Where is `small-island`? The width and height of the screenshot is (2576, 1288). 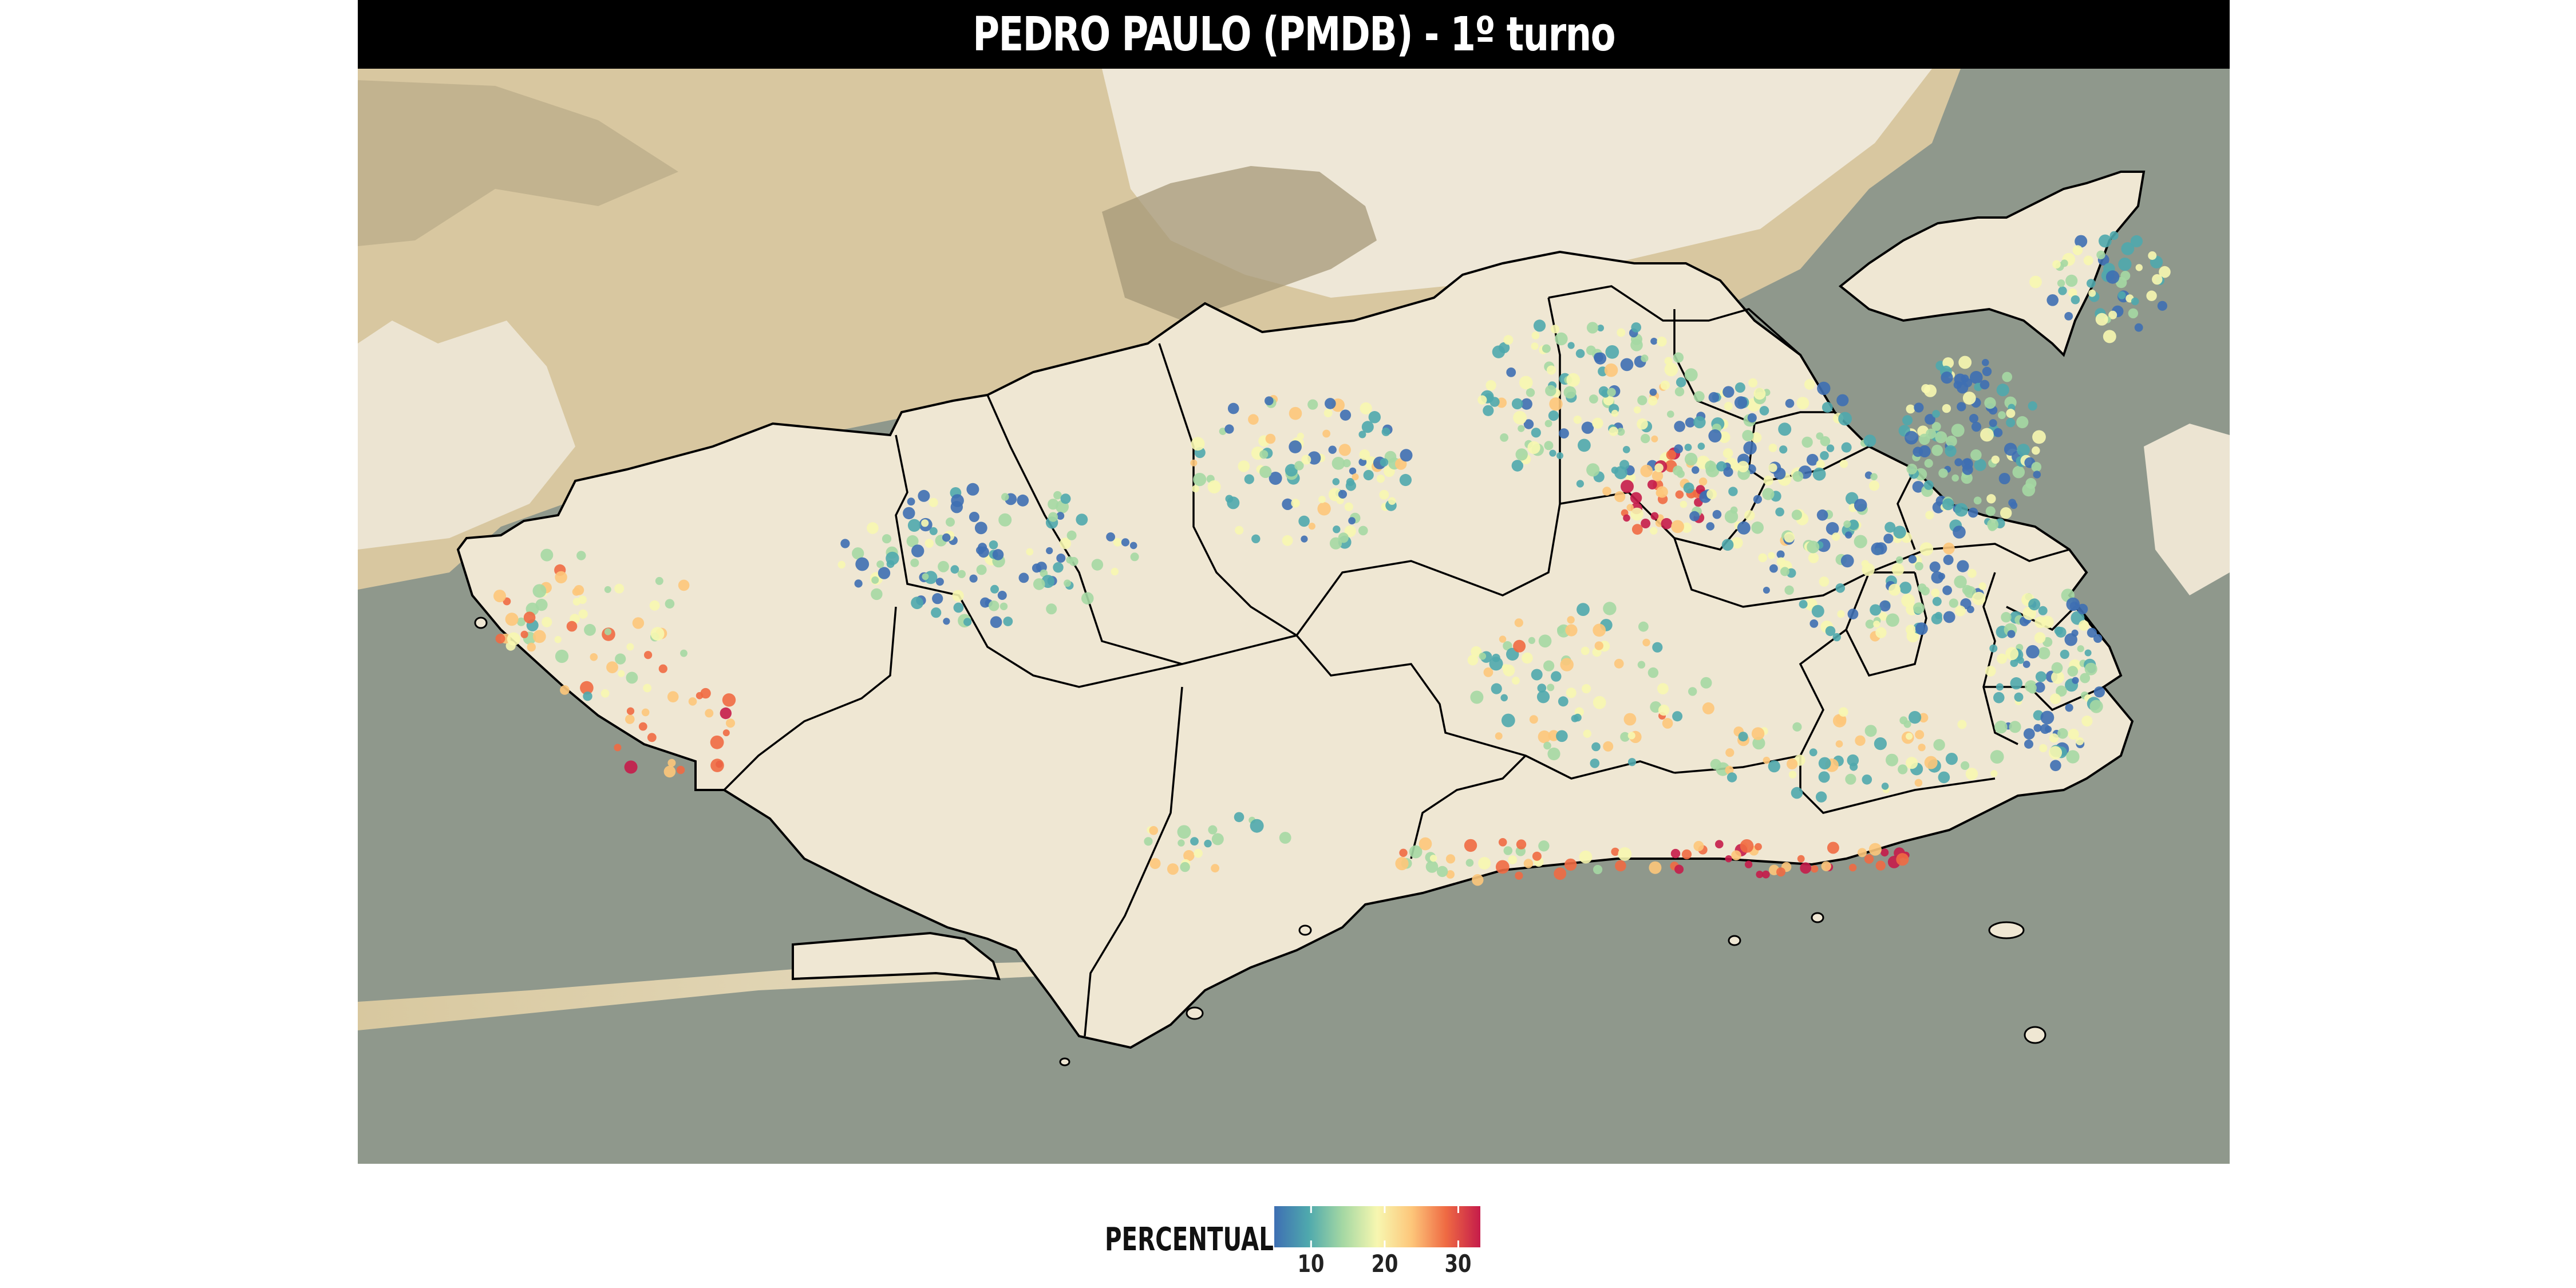
small-island is located at coordinates (481, 623).